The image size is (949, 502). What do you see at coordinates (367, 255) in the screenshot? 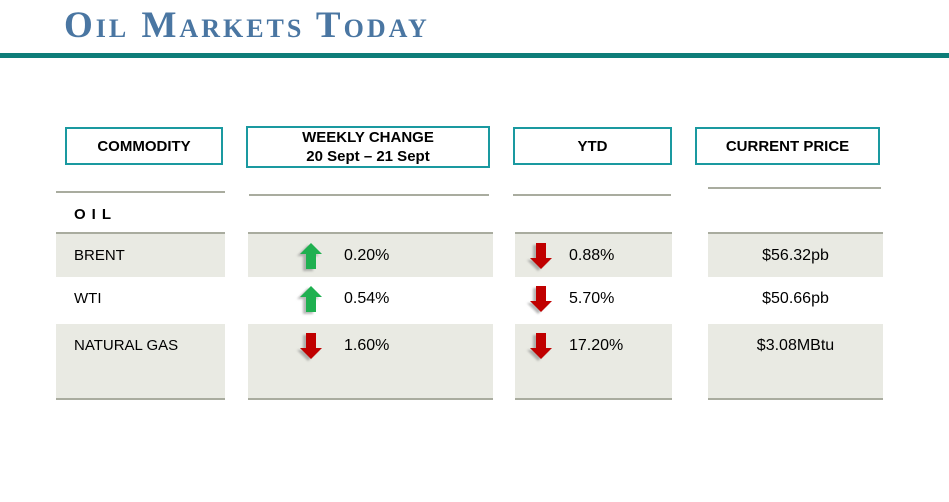
I see `weekly-change-value: 0.20%` at bounding box center [367, 255].